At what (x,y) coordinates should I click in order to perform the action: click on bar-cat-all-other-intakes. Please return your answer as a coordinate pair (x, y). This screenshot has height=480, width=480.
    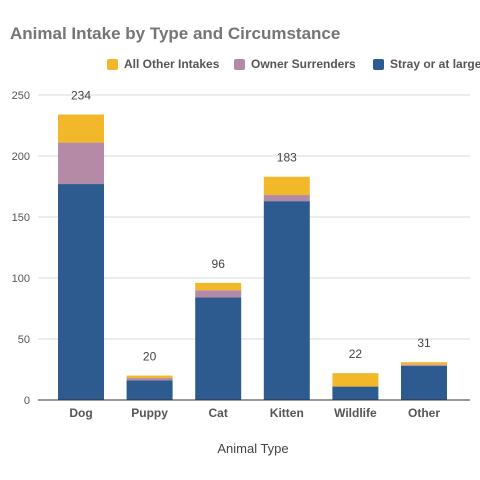
    Looking at the image, I should click on (218, 286).